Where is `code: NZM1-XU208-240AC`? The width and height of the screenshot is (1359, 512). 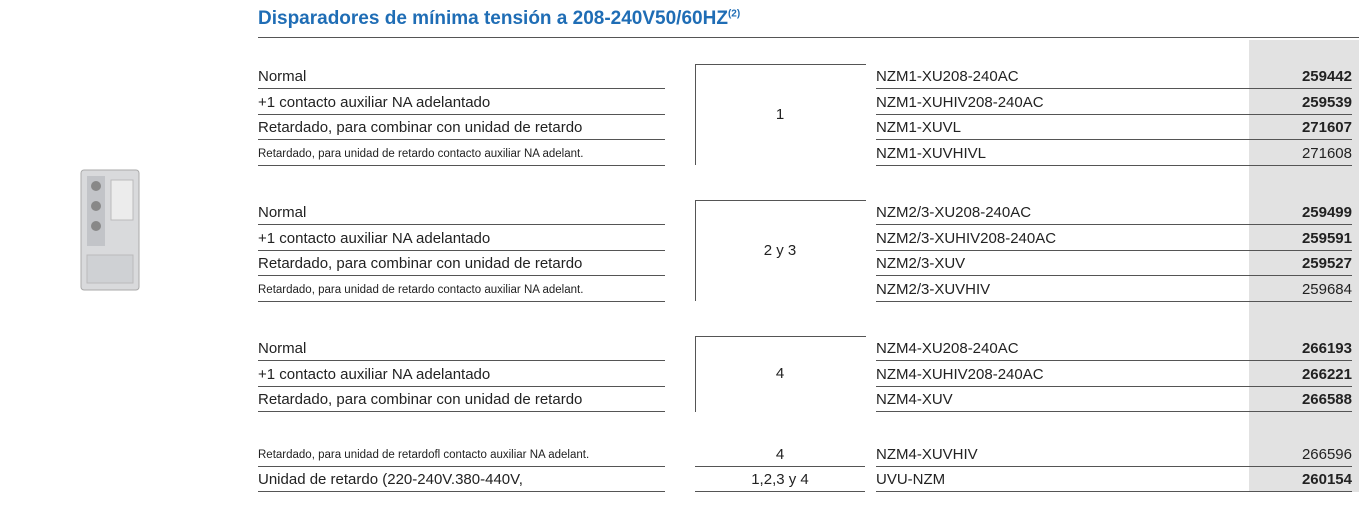 code: NZM1-XU208-240AC is located at coordinates (1058, 76).